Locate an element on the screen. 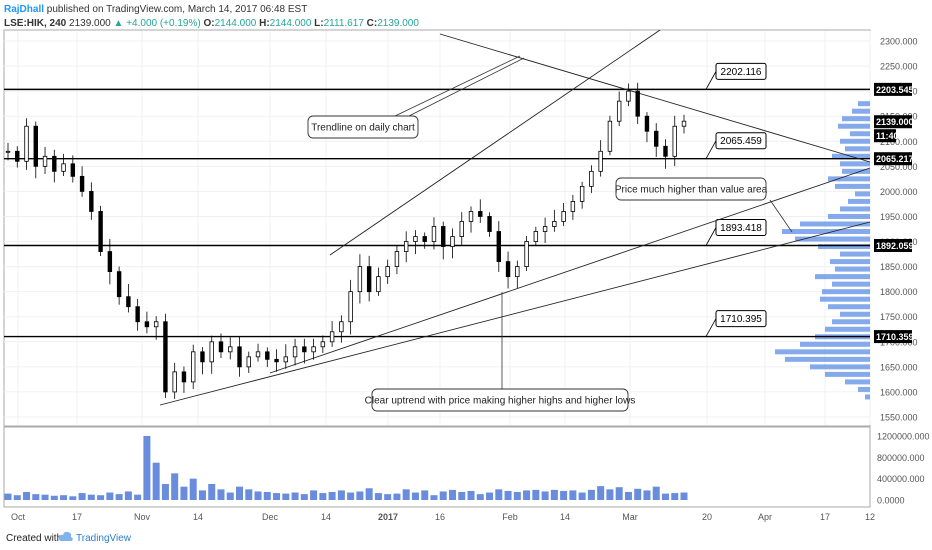 The height and width of the screenshot is (550, 932). volume-tick: 800000.000 is located at coordinates (901, 458).